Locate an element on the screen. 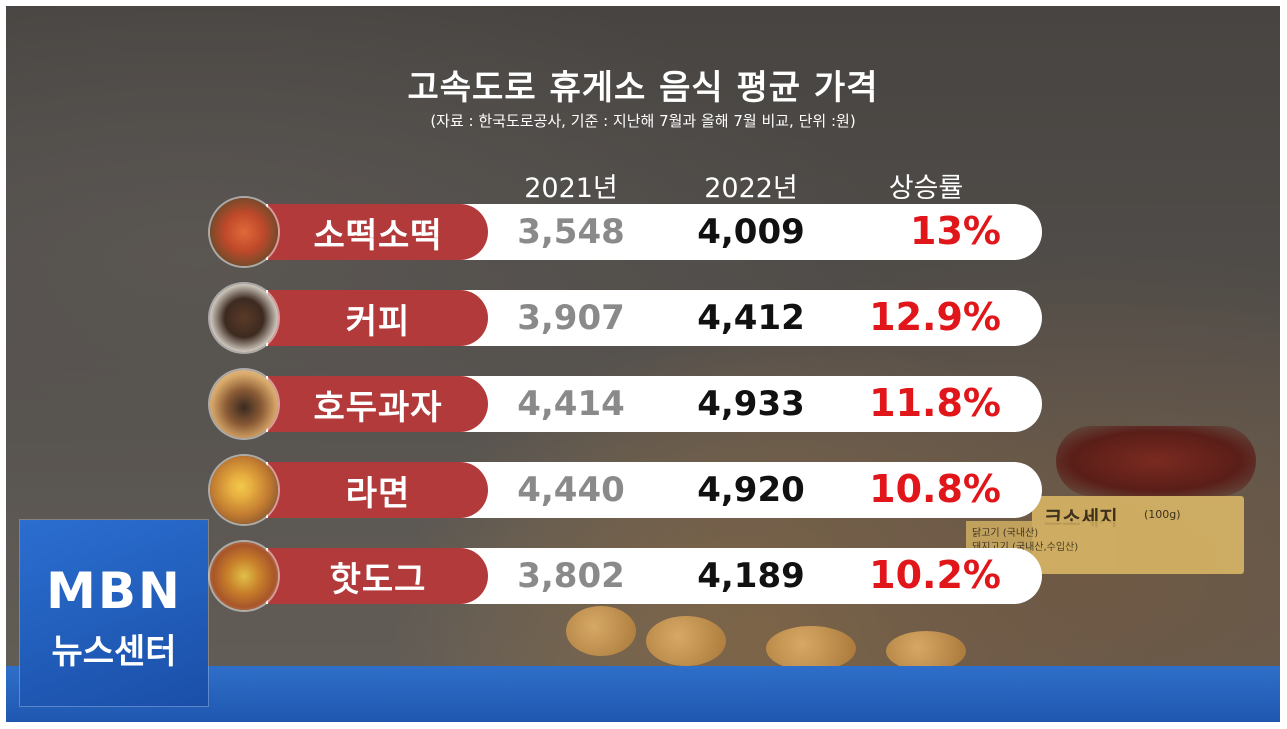 The width and height of the screenshot is (1287, 729). sotteok-skewer-icon is located at coordinates (244, 232).